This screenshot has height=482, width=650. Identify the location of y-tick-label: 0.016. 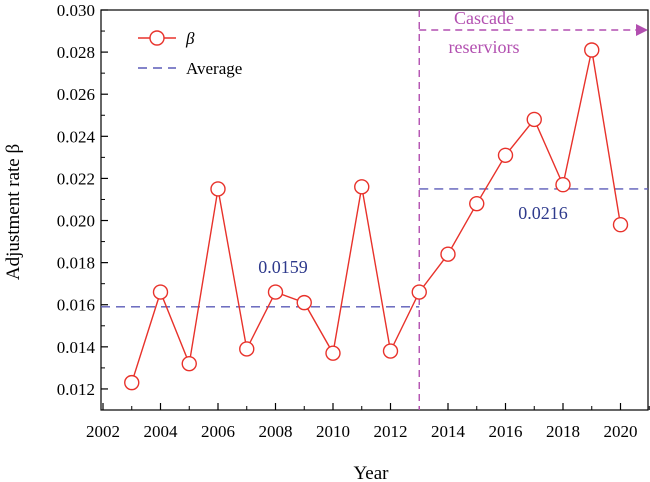
(76, 305).